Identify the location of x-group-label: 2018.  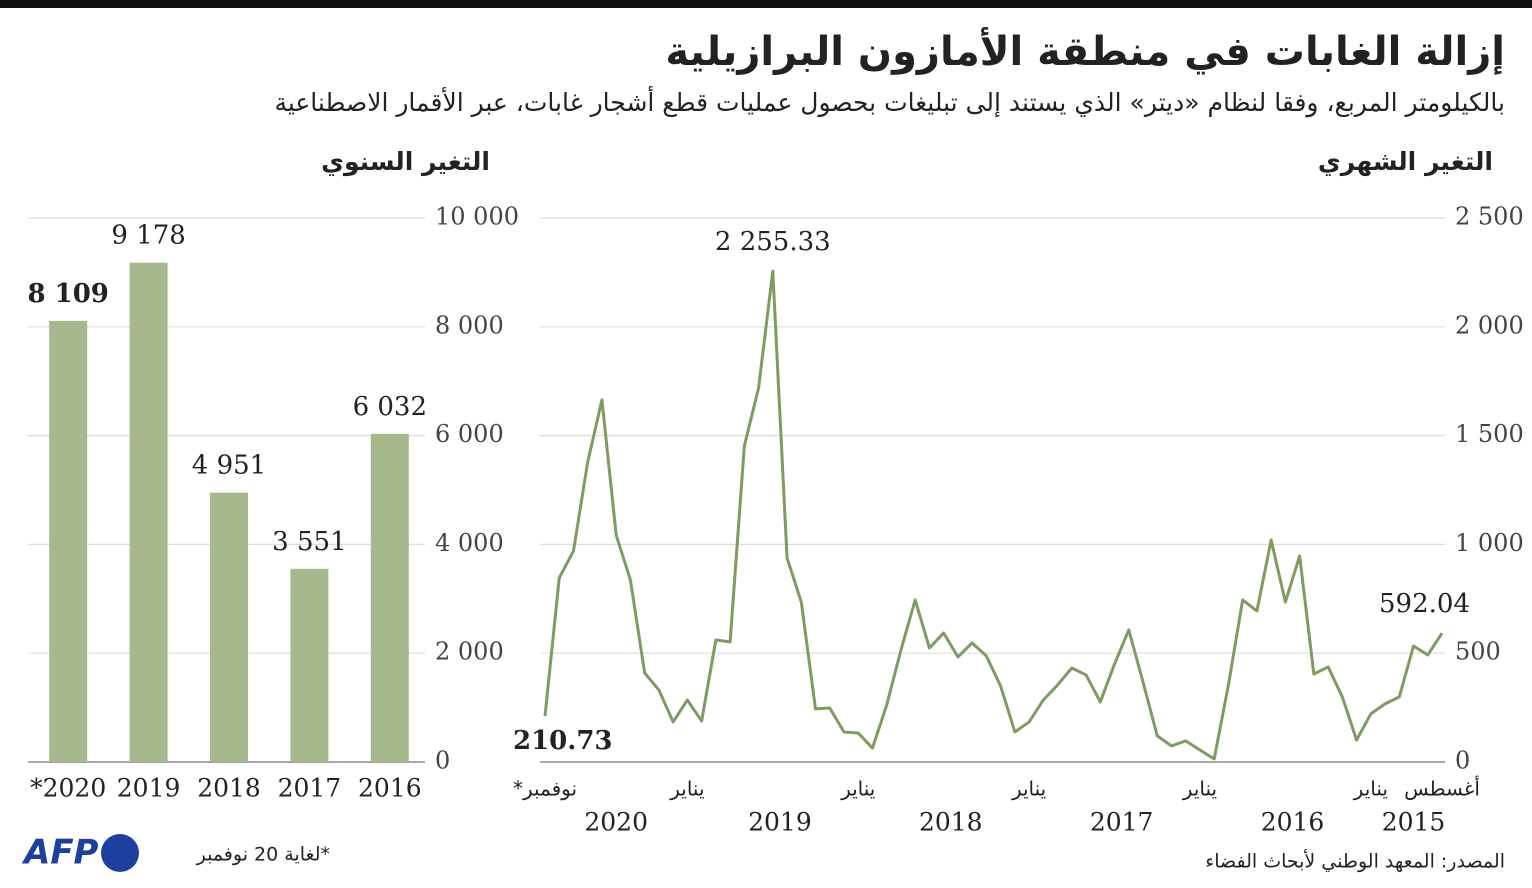
(951, 822).